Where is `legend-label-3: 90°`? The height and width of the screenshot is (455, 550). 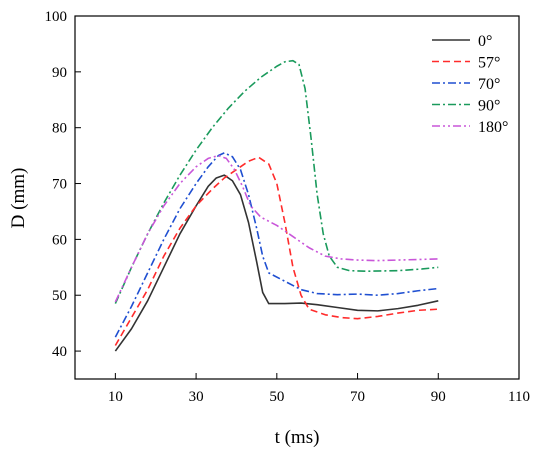 legend-label-3: 90° is located at coordinates (489, 106).